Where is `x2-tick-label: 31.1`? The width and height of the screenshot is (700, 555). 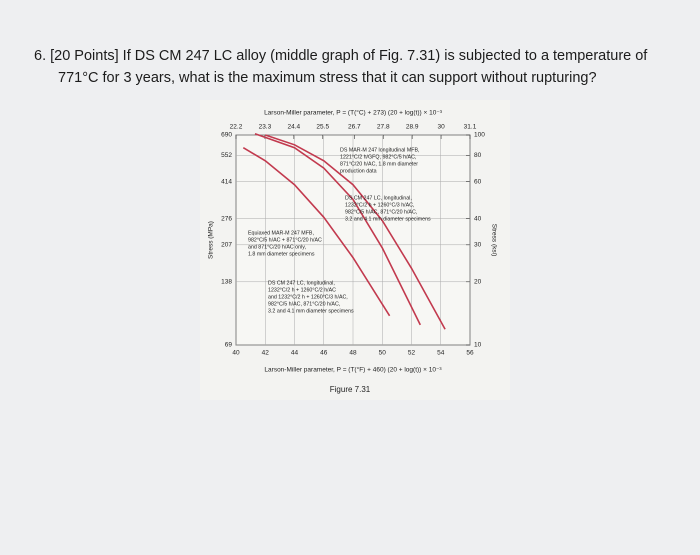
x2-tick-label: 31.1 is located at coordinates (470, 127).